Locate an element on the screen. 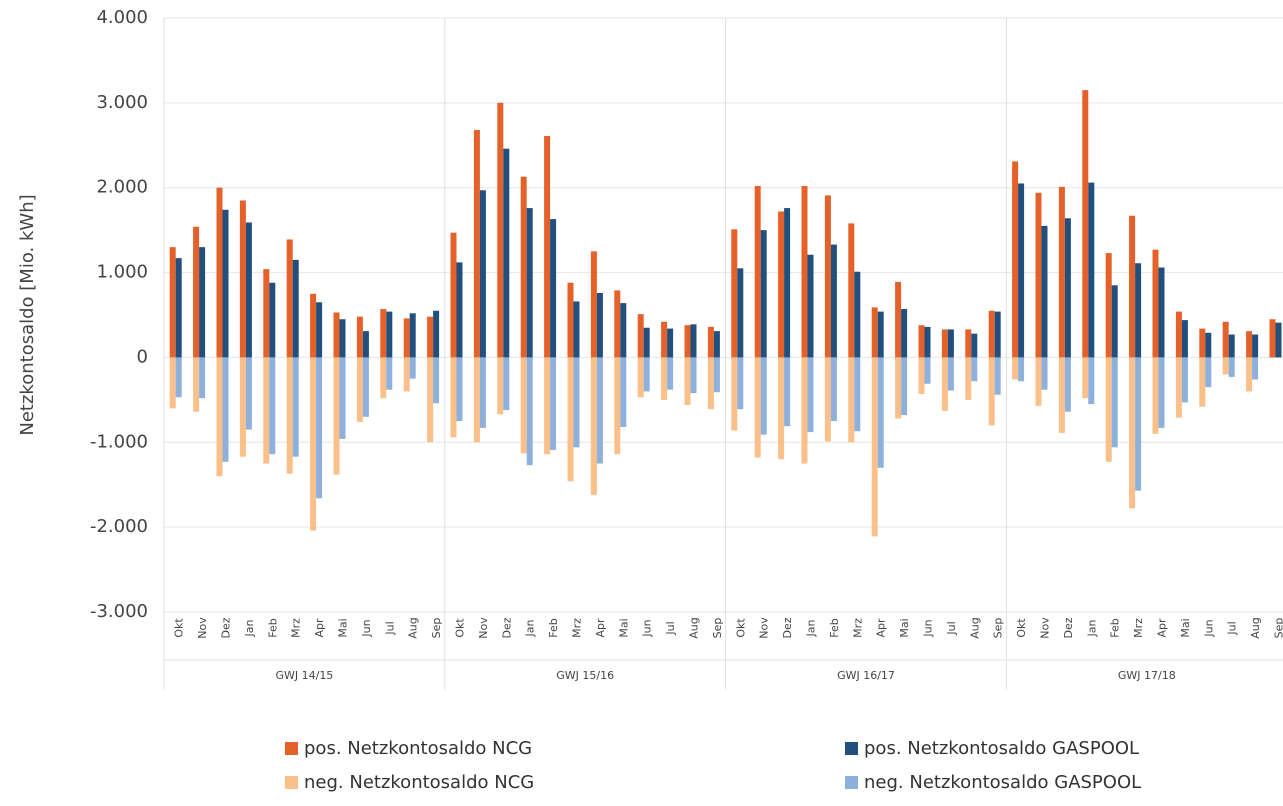 Image resolution: width=1283 pixels, height=806 pixels. y-tick-label: 4.000 is located at coordinates (122, 17).